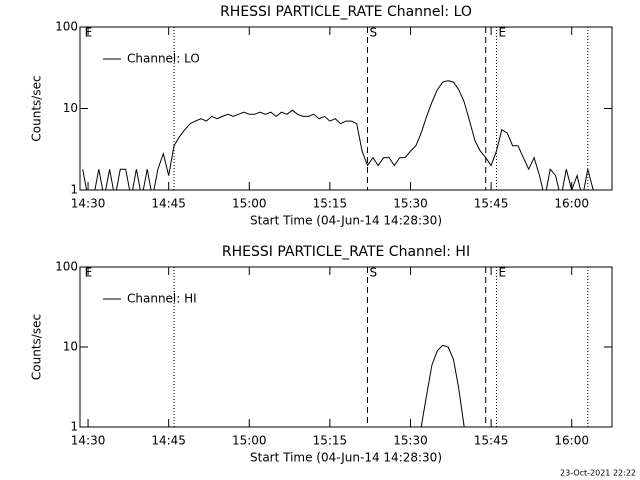 The height and width of the screenshot is (480, 640). What do you see at coordinates (163, 59) in the screenshot?
I see `legend-label: Channel: LO` at bounding box center [163, 59].